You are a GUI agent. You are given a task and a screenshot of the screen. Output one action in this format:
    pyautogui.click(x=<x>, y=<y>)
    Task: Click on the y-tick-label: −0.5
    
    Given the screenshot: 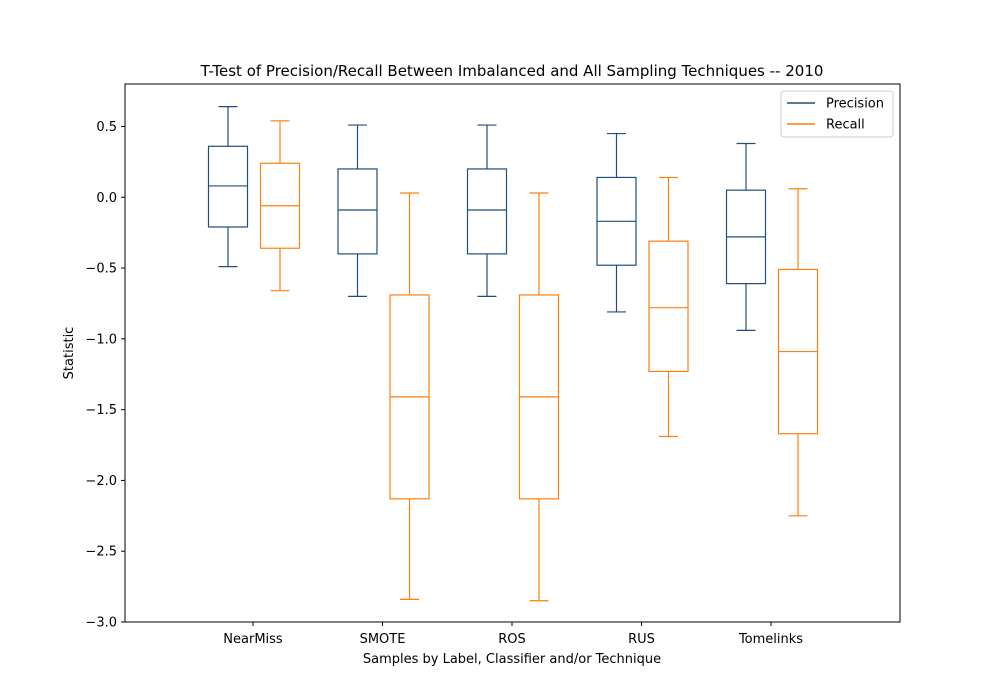 What is the action you would take?
    pyautogui.click(x=101, y=269)
    